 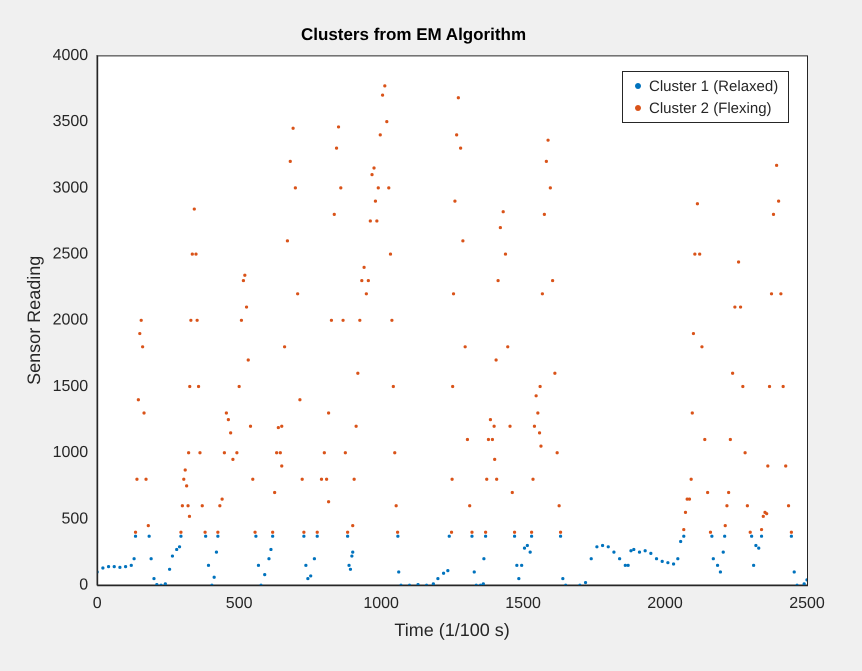 I want to click on y-tick-label: 1500, so click(x=70, y=386).